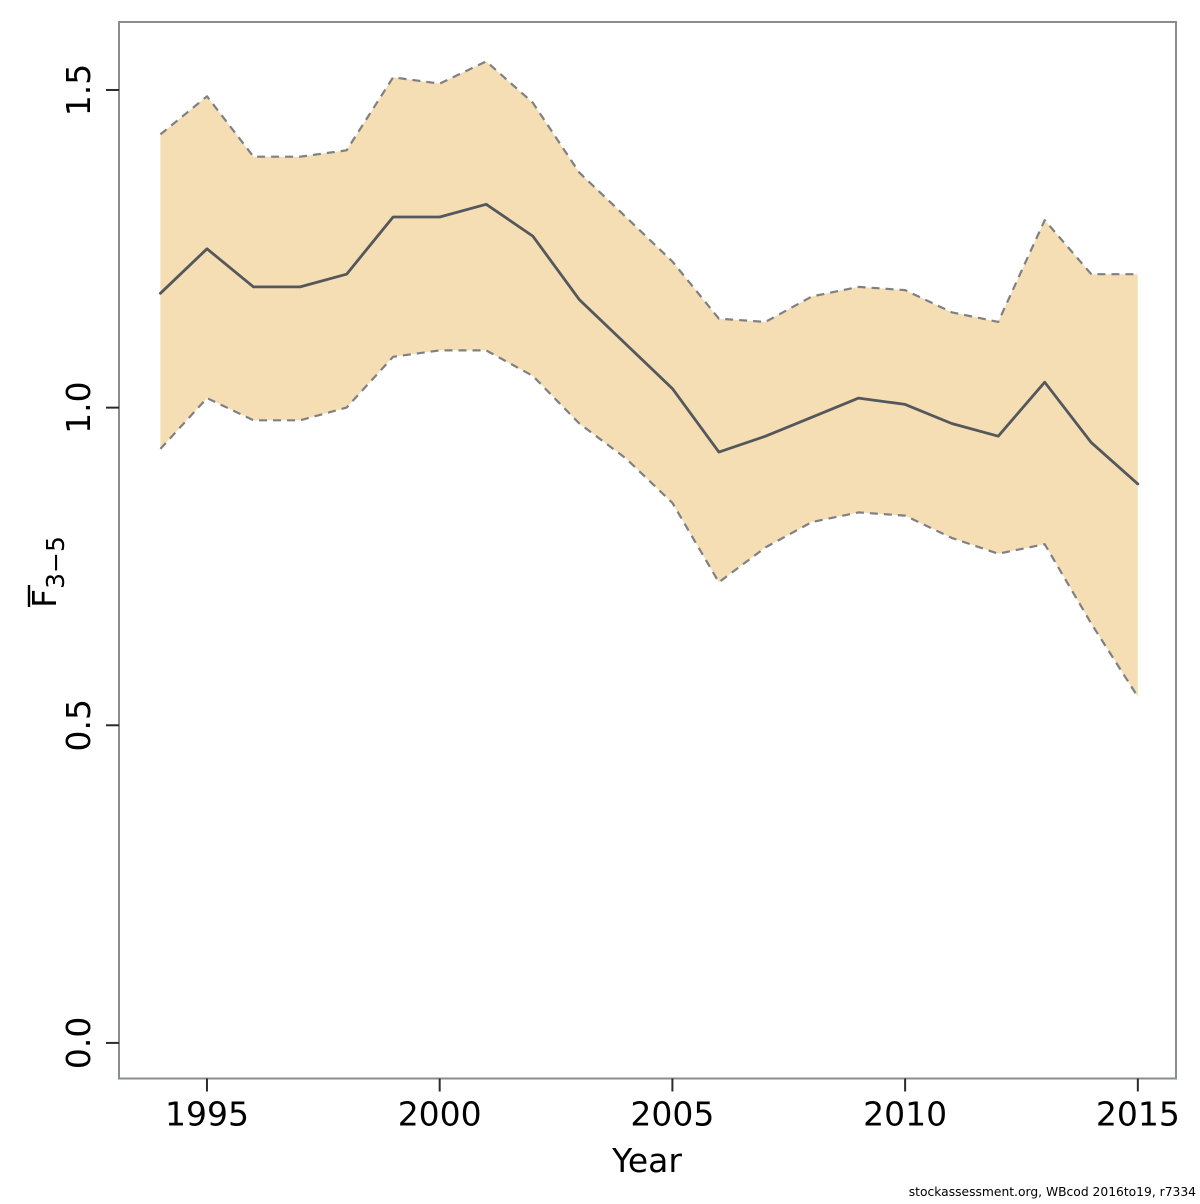  I want to click on x-axis-title: Year, so click(646, 1160).